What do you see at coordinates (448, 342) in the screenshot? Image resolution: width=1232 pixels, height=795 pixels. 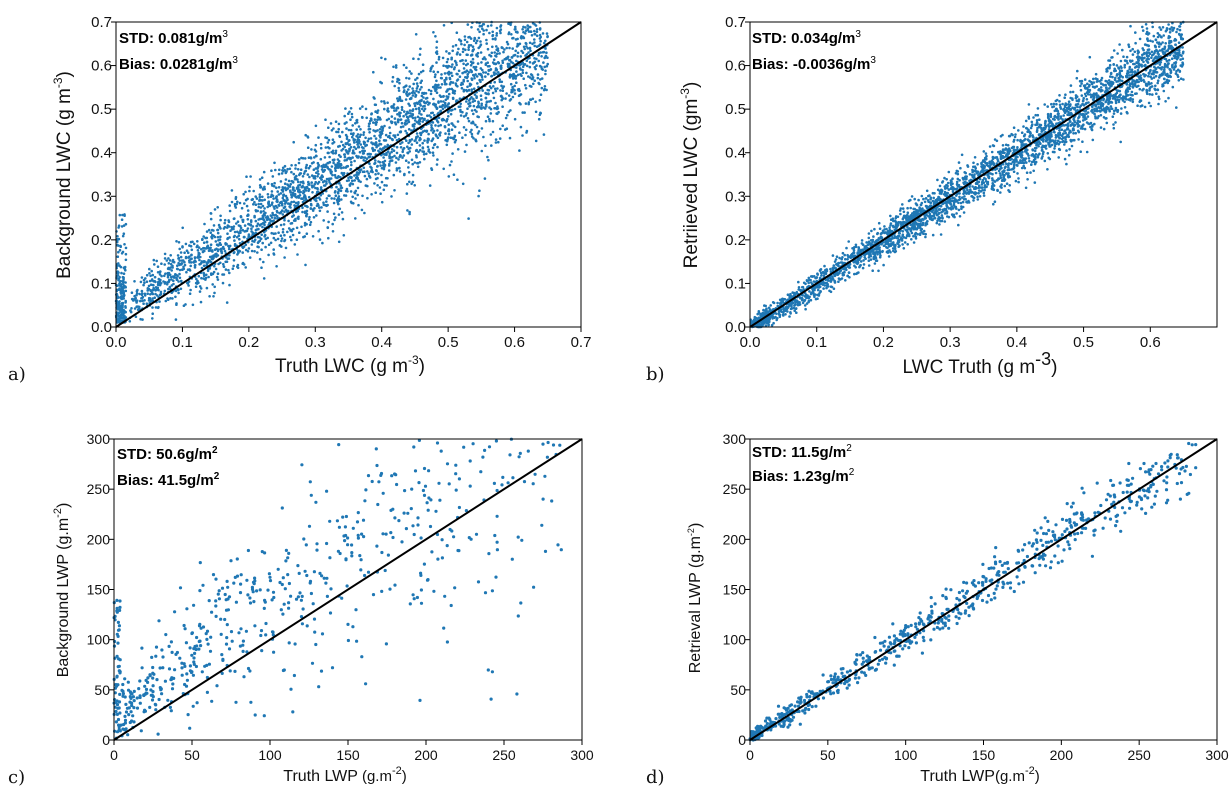 I see `x-tick-label: 0.5` at bounding box center [448, 342].